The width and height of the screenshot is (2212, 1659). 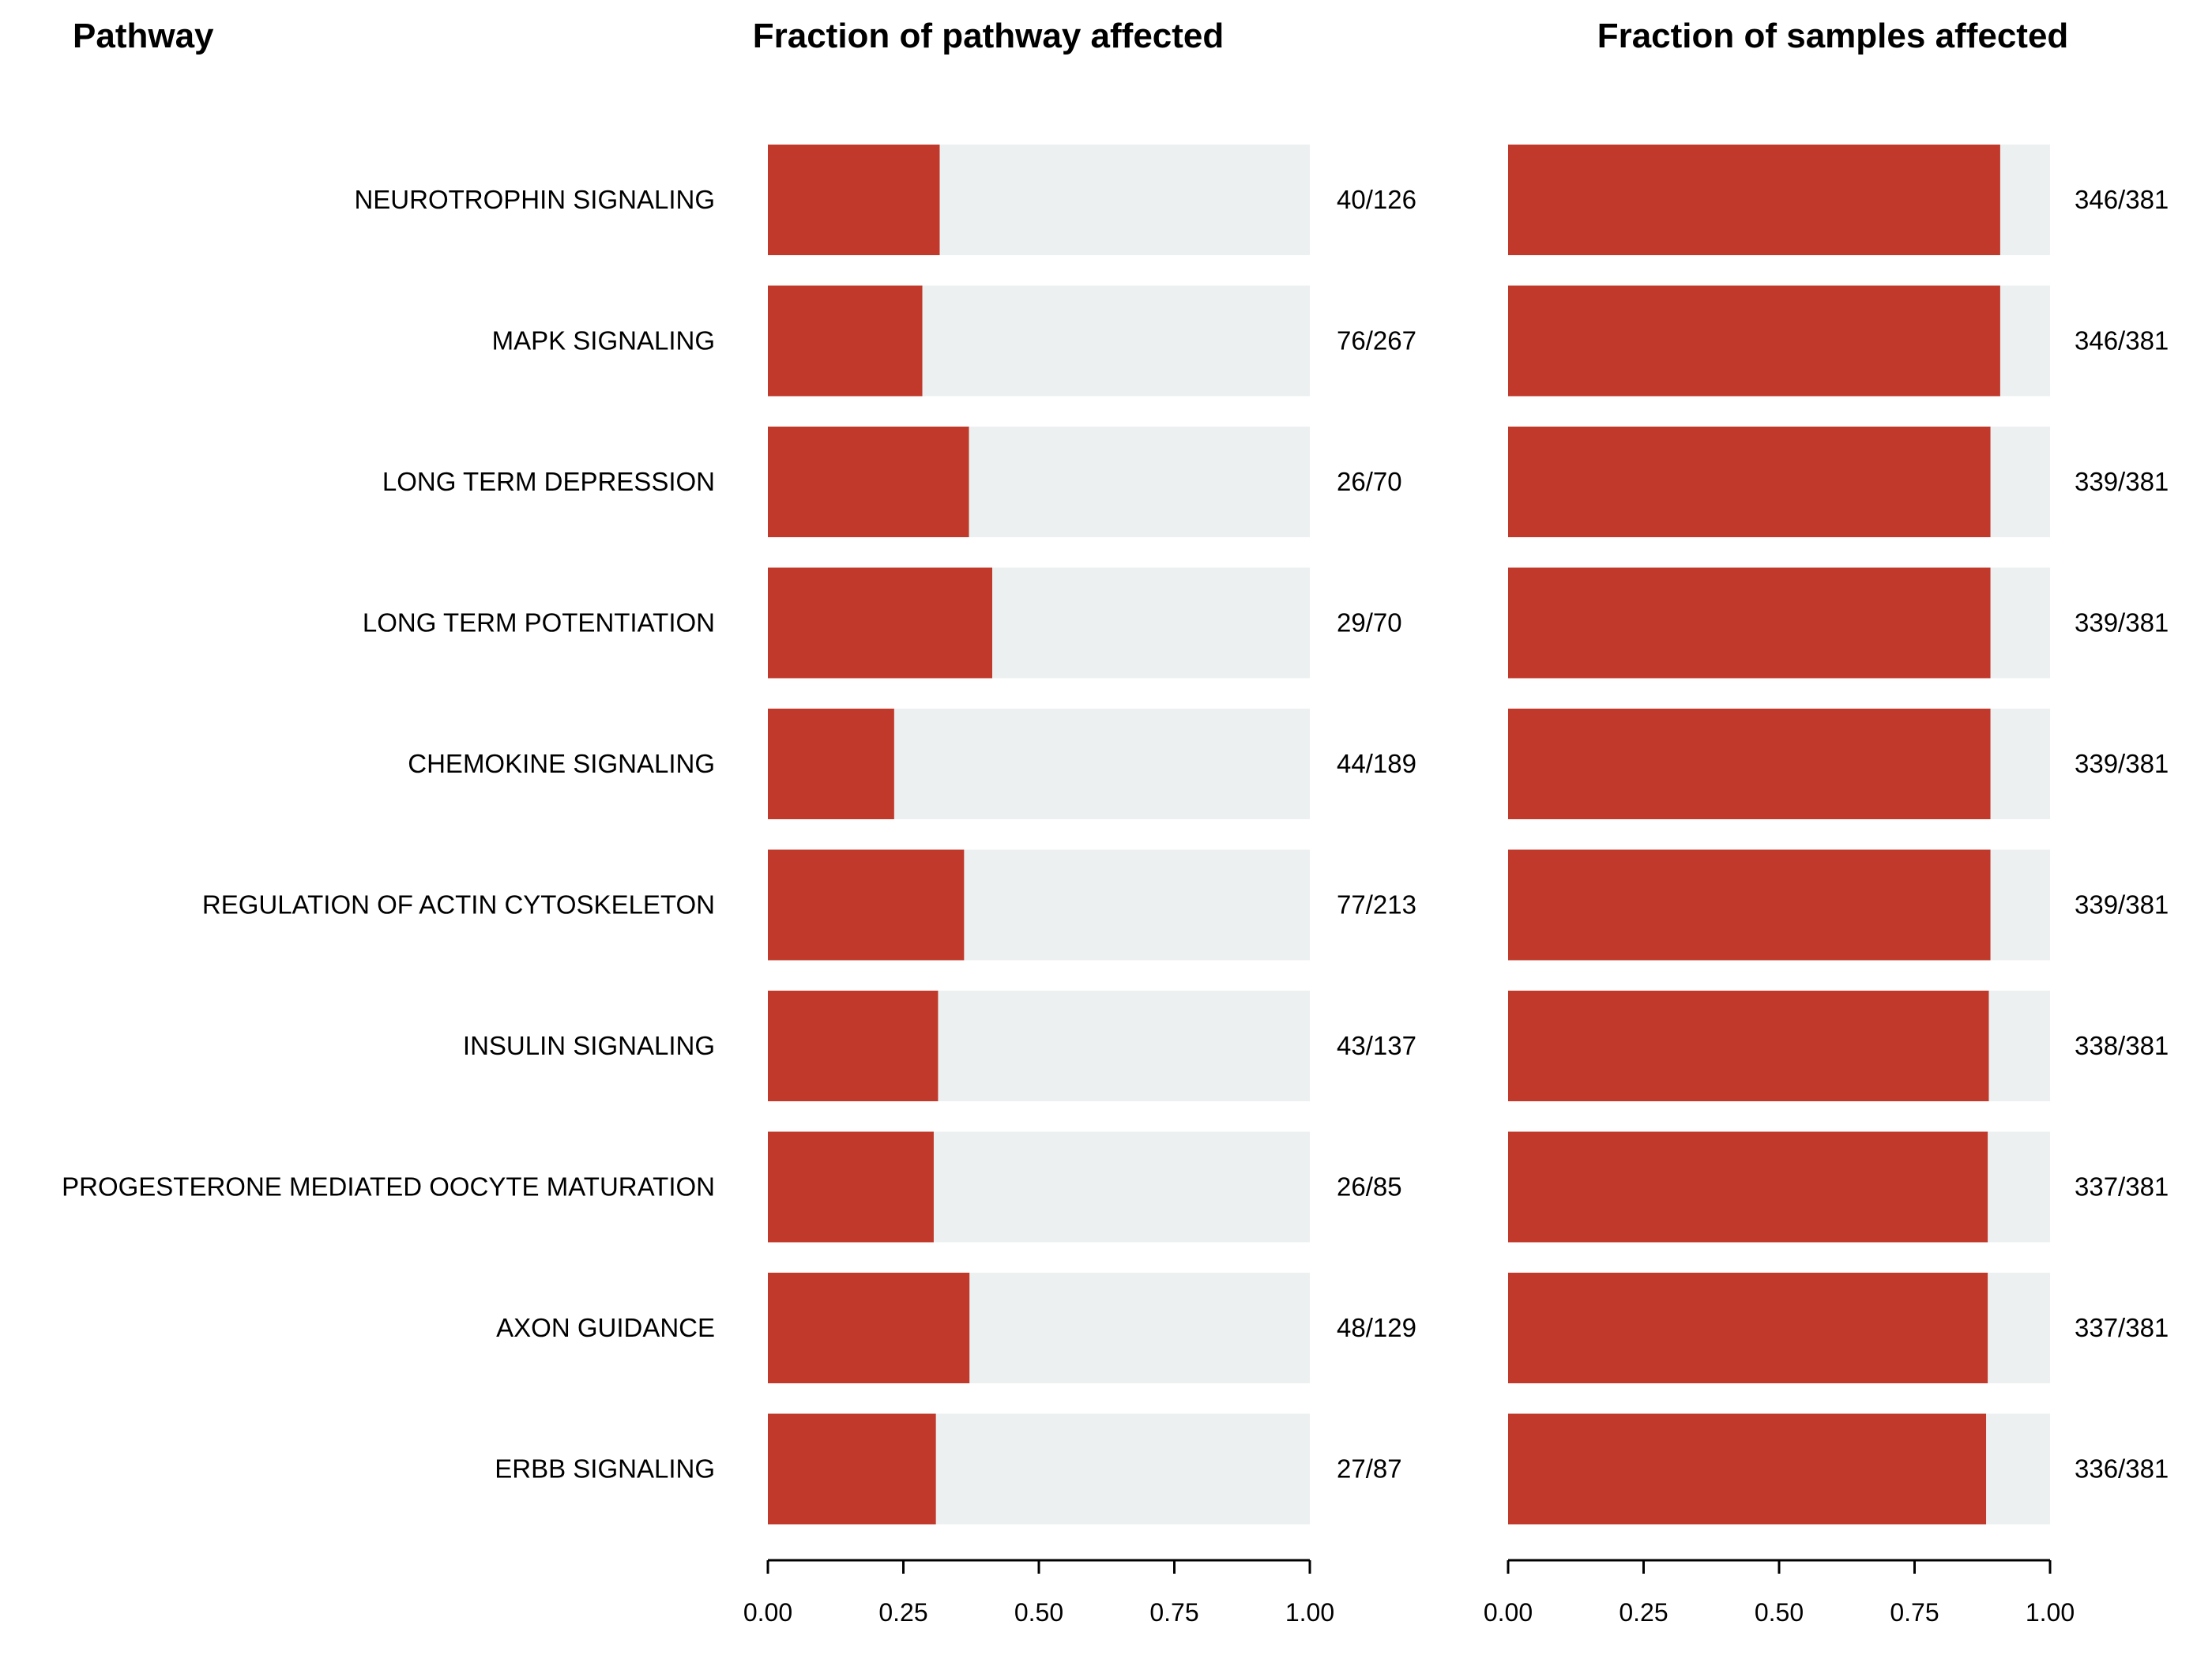 What do you see at coordinates (1370, 1187) in the screenshot?
I see `pathway-count-label: 26/85` at bounding box center [1370, 1187].